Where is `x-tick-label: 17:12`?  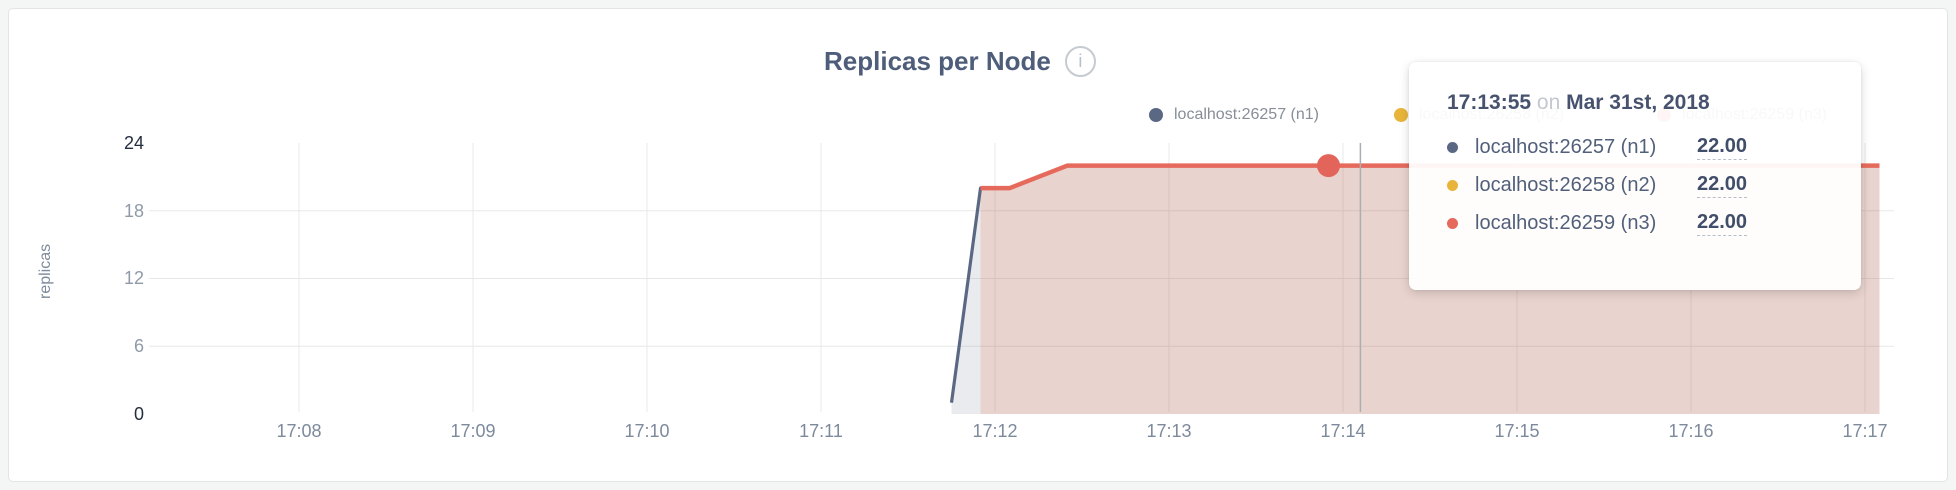 x-tick-label: 17:12 is located at coordinates (995, 431).